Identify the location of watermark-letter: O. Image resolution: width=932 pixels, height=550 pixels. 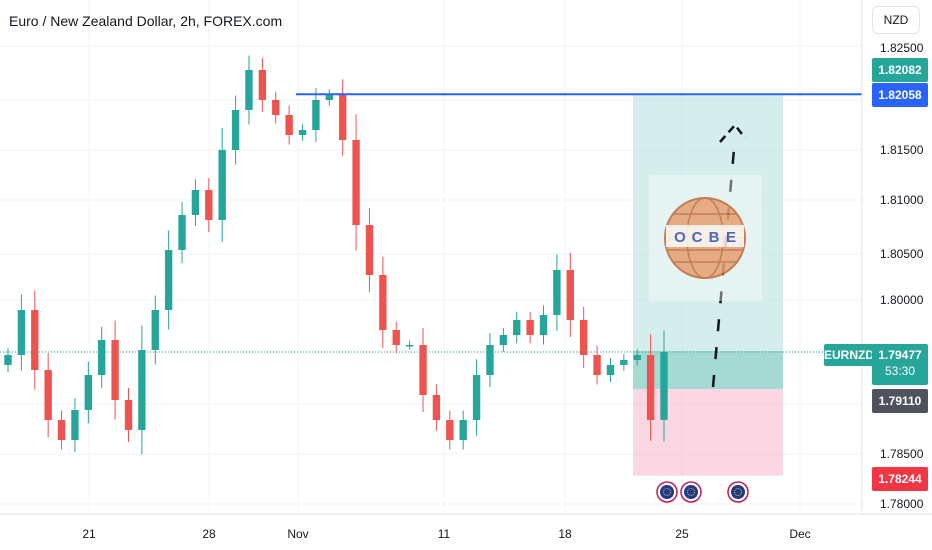
(680, 237).